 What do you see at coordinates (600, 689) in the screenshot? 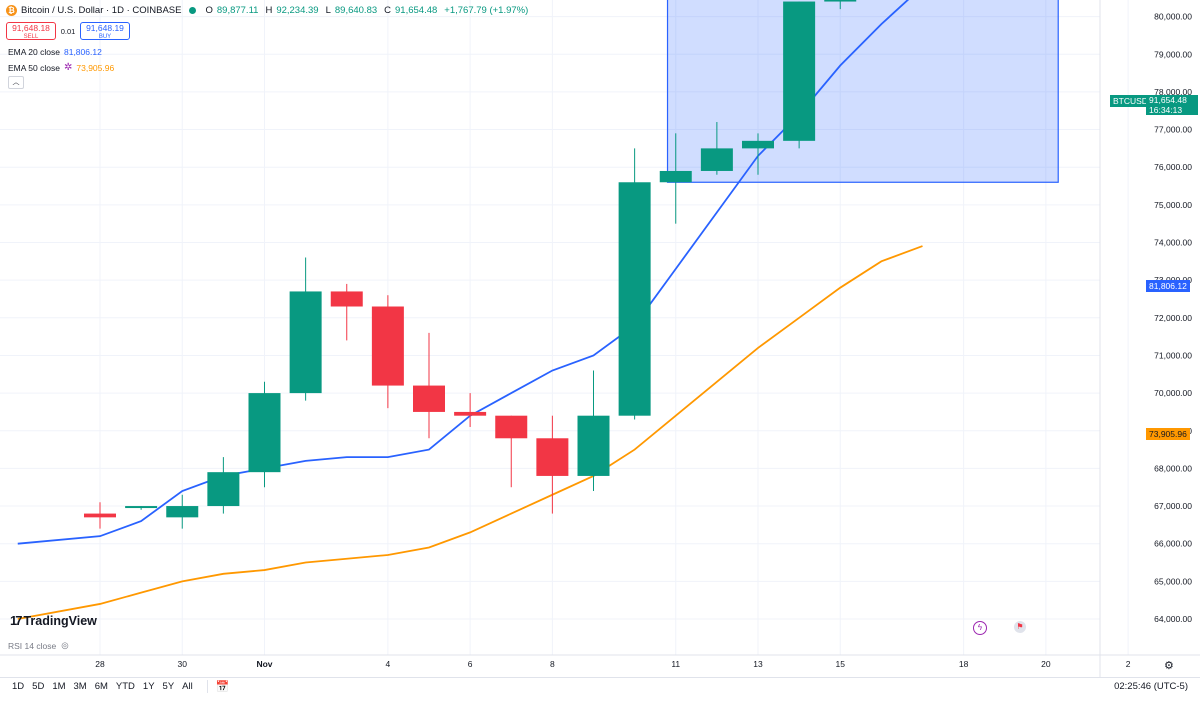
I see `bottom-toolbar` at bounding box center [600, 689].